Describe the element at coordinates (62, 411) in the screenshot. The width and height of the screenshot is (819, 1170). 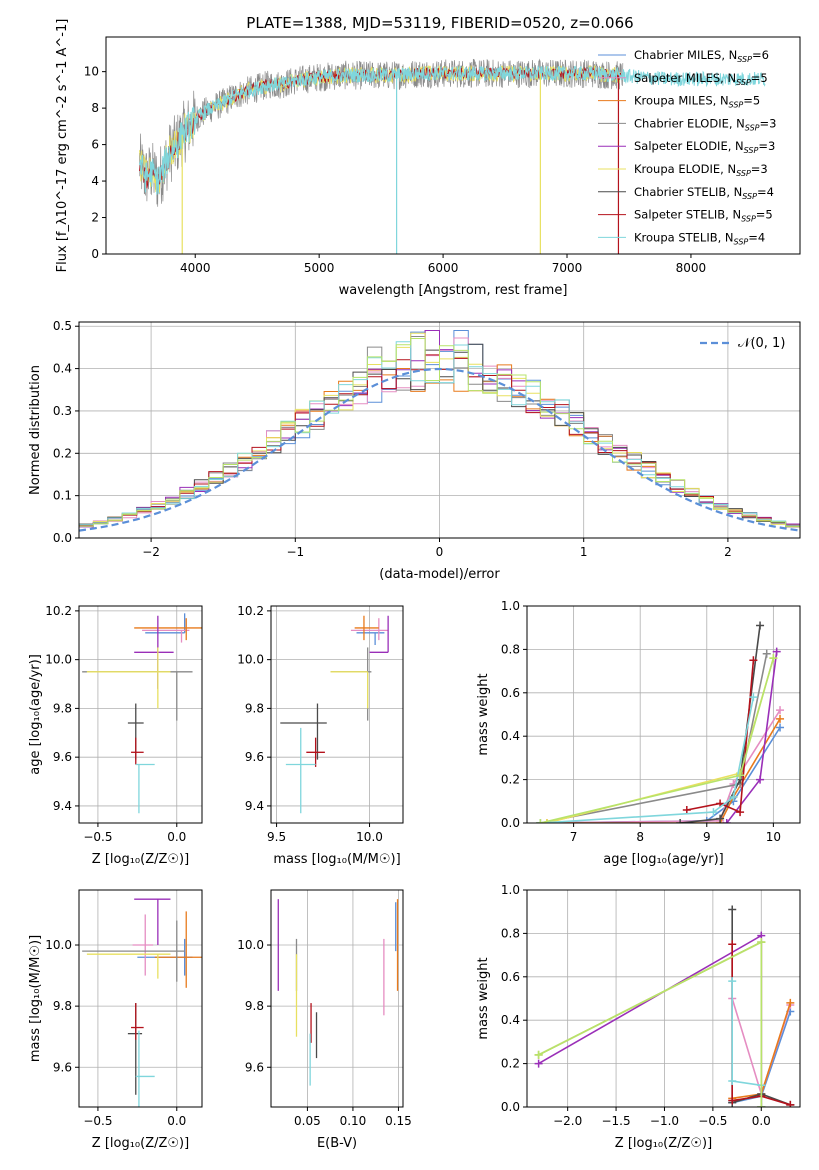
I see `y-tick-label: 0.3` at that location.